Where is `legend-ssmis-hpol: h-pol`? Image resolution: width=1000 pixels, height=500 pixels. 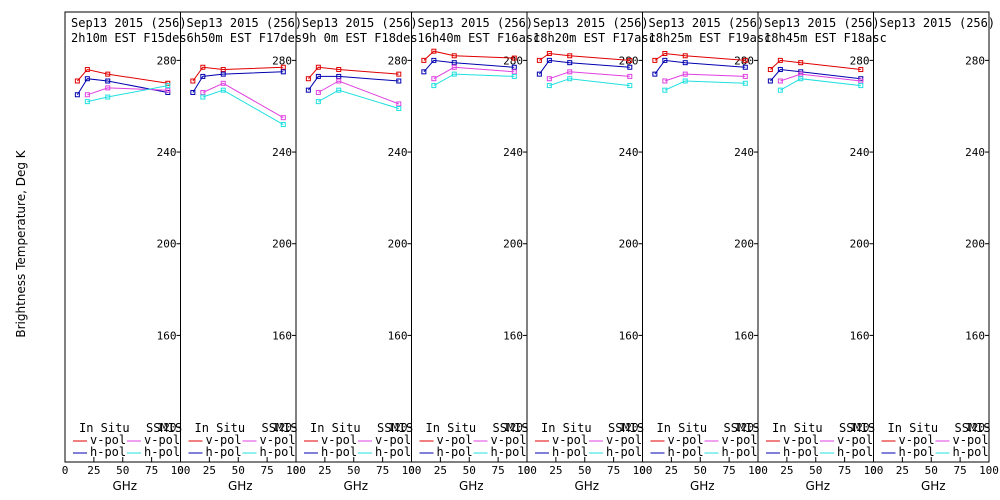
legend-ssmis-hpol: h-pol is located at coordinates (393, 452).